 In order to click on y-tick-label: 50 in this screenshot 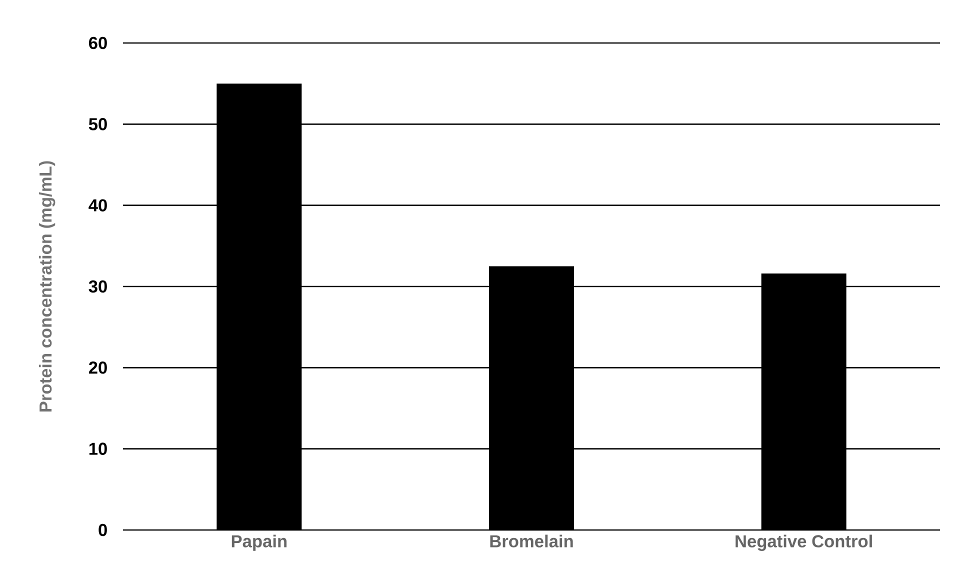, I will do `click(97, 124)`.